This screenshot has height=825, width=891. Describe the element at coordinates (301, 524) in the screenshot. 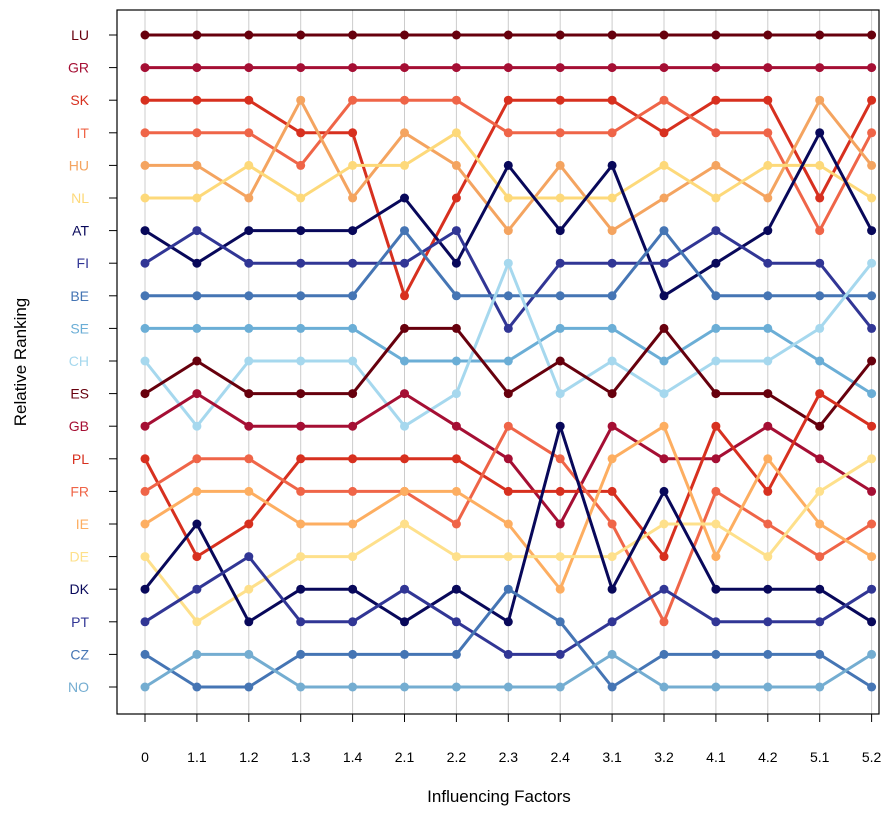

I see `point-ie-1.3` at that location.